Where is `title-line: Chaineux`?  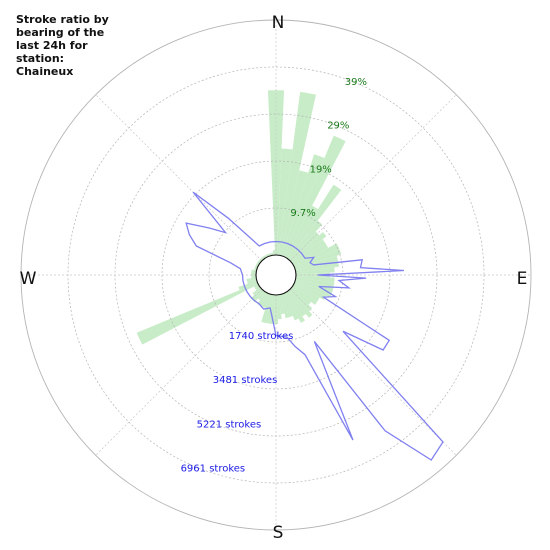 title-line: Chaineux is located at coordinates (45, 71).